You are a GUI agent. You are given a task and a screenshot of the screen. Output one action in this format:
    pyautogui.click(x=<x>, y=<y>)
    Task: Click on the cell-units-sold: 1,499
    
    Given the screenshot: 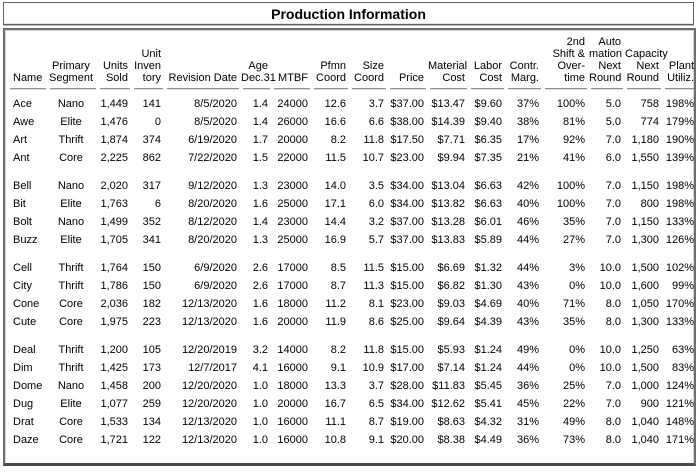 What is the action you would take?
    pyautogui.click(x=114, y=222)
    